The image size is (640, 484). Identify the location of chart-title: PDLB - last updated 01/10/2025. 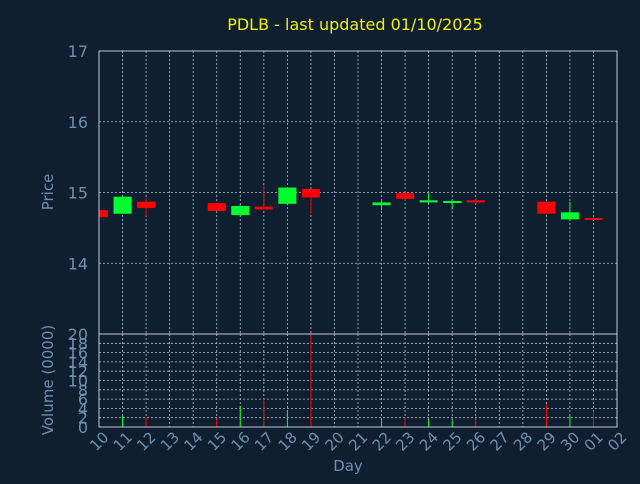
(355, 24).